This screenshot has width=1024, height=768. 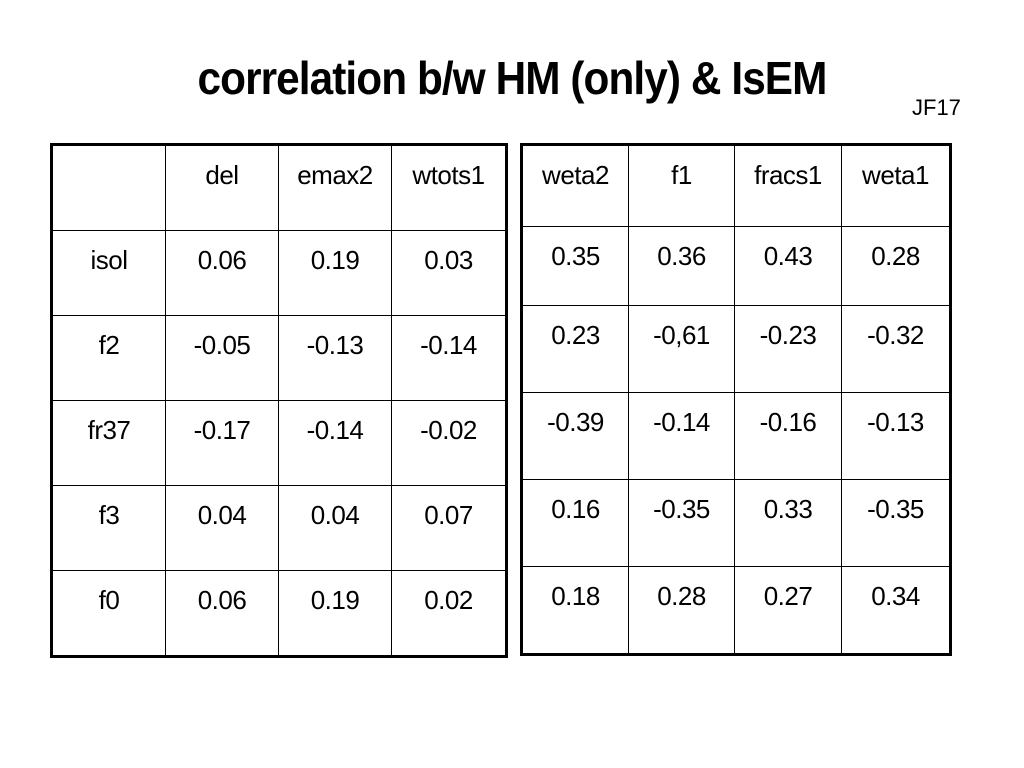 What do you see at coordinates (681, 185) in the screenshot?
I see `column-header: f1` at bounding box center [681, 185].